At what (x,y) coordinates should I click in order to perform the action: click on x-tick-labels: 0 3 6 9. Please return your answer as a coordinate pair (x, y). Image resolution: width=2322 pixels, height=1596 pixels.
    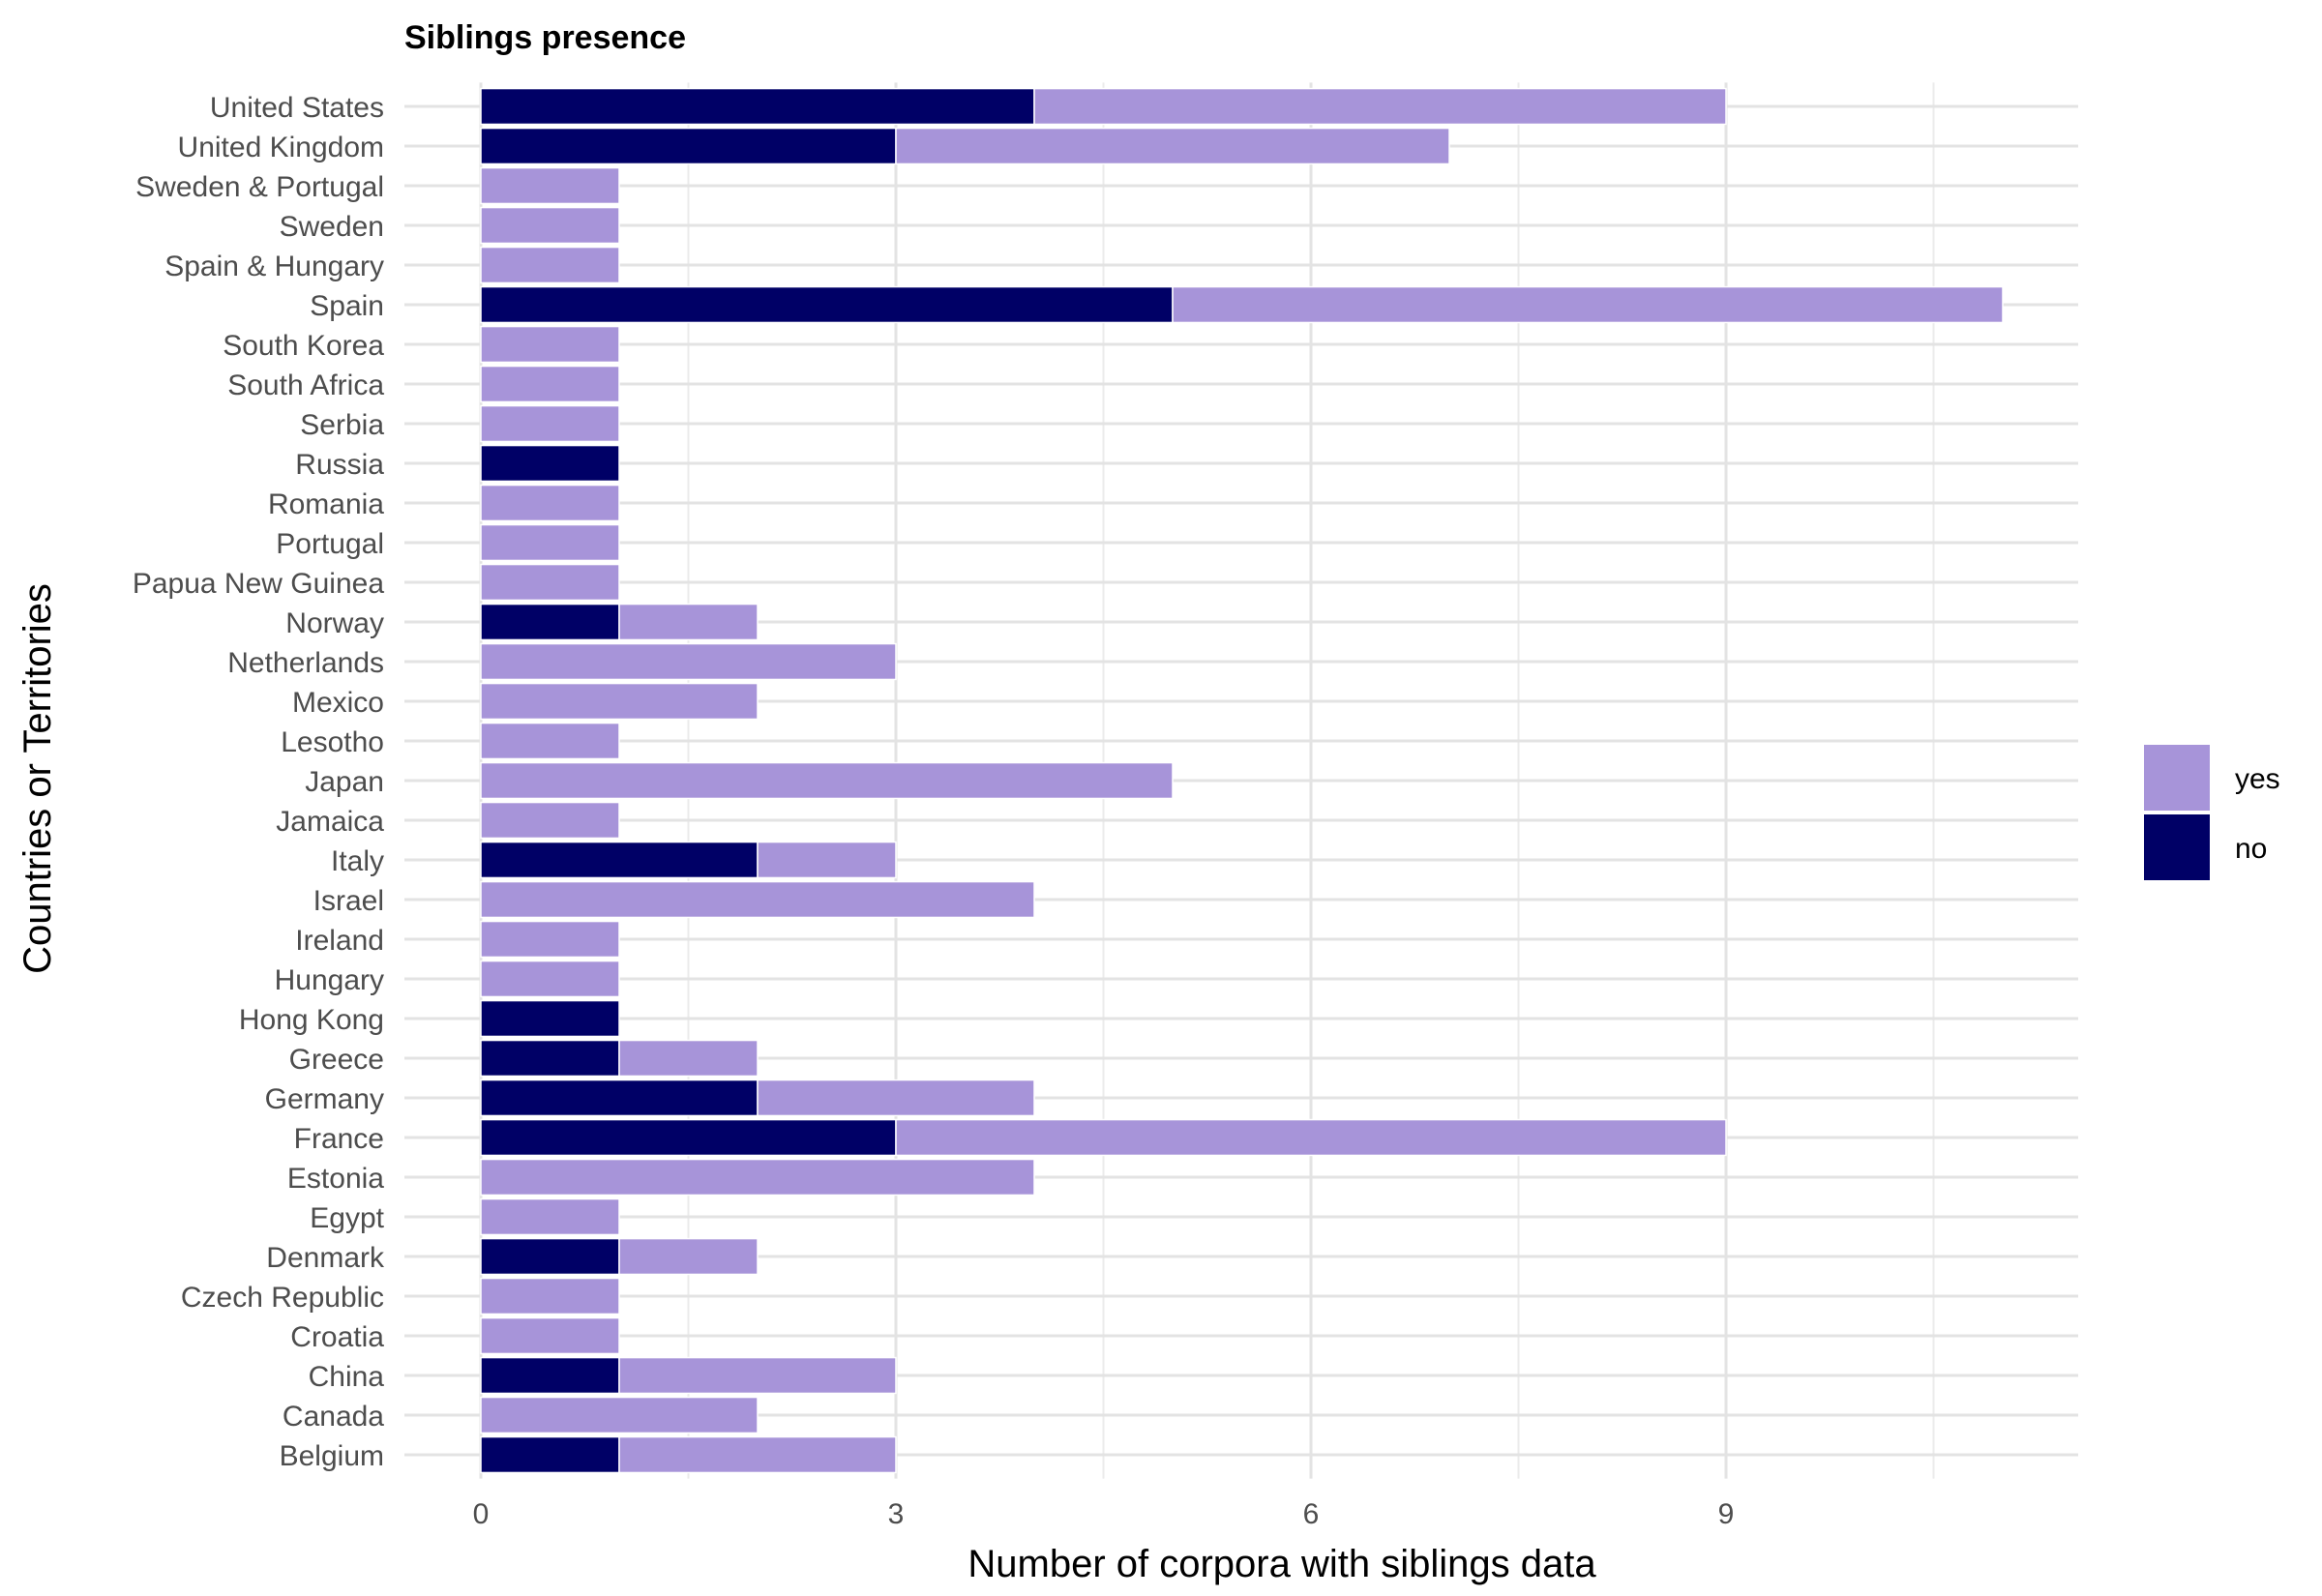
    Looking at the image, I should click on (1104, 1514).